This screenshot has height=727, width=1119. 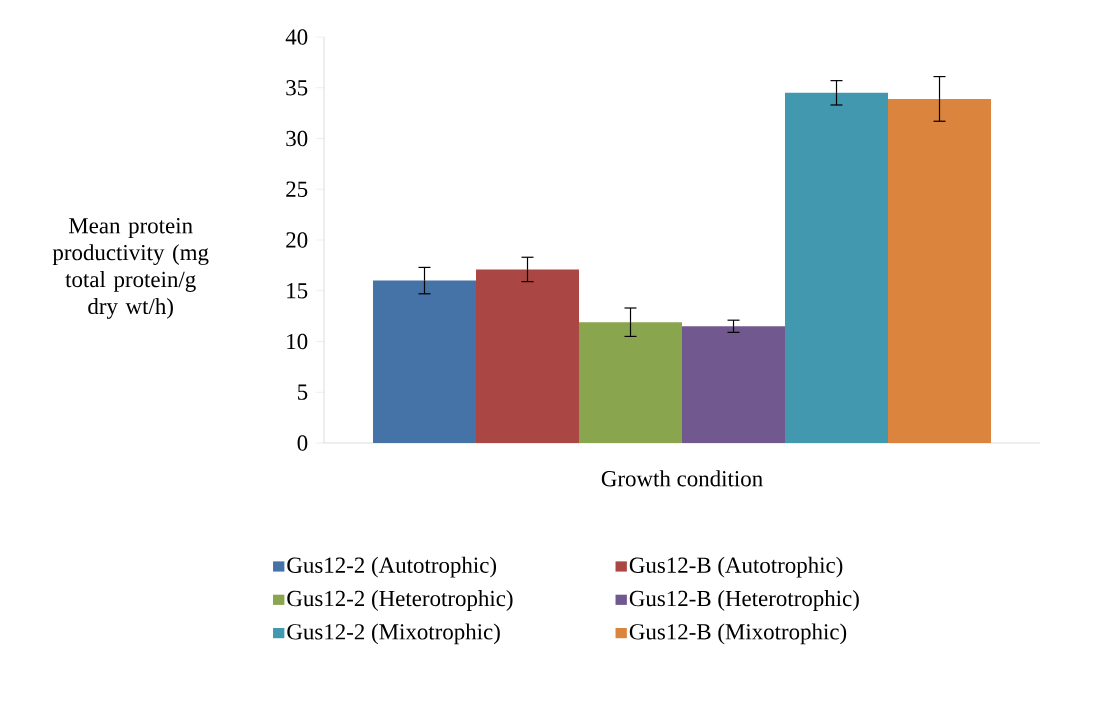 I want to click on y-axis-title: Mean protein productivity (mg total protein/g dry wt/h), so click(x=130, y=268).